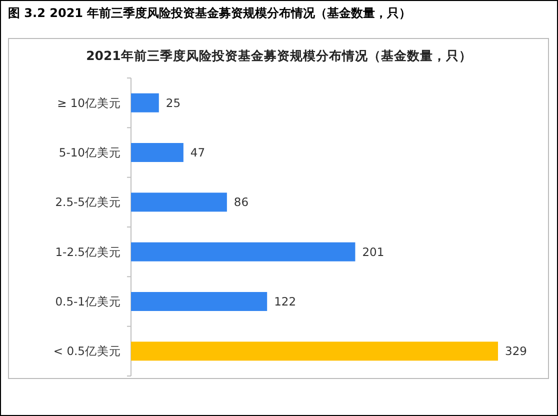 The height and width of the screenshot is (416, 558). Describe the element at coordinates (88, 251) in the screenshot. I see `y-tick-label: 1-2.5亿美元` at that location.